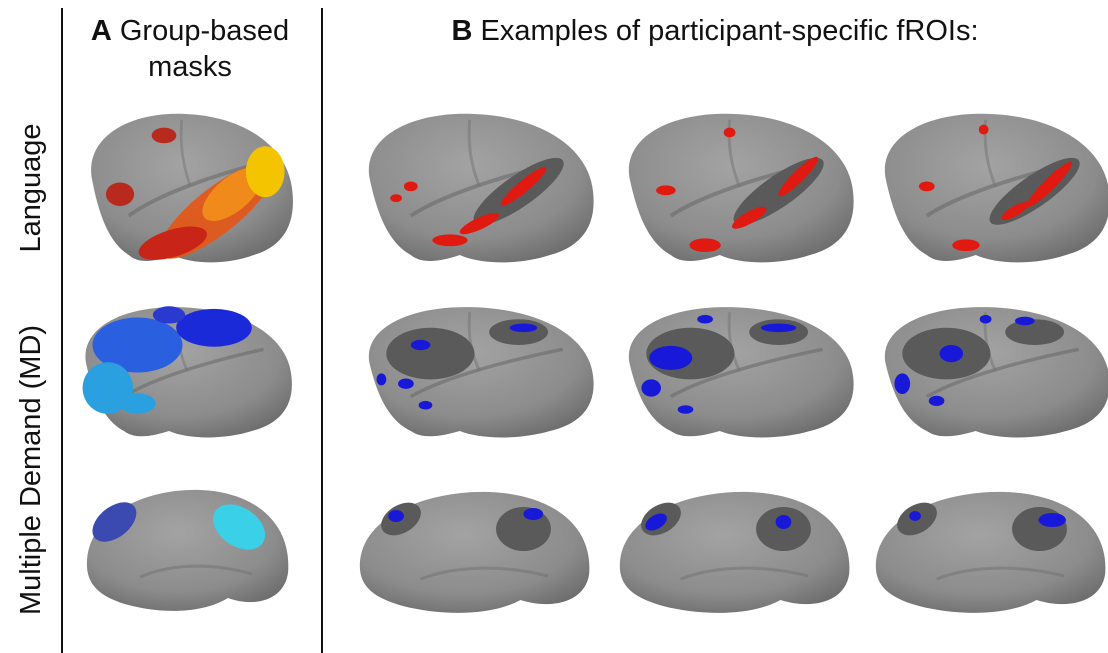 Image resolution: width=1108 pixels, height=653 pixels. I want to click on panel-a-heading: A Group-based, so click(190, 31).